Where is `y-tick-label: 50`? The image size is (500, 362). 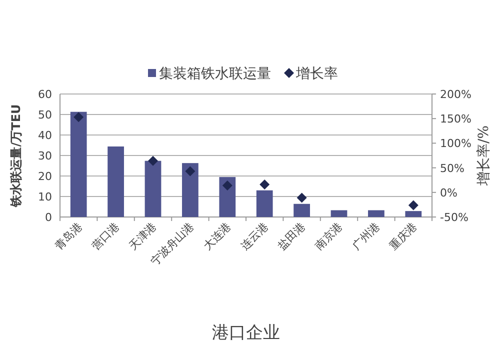
y-tick-label: 50 is located at coordinates (45, 115).